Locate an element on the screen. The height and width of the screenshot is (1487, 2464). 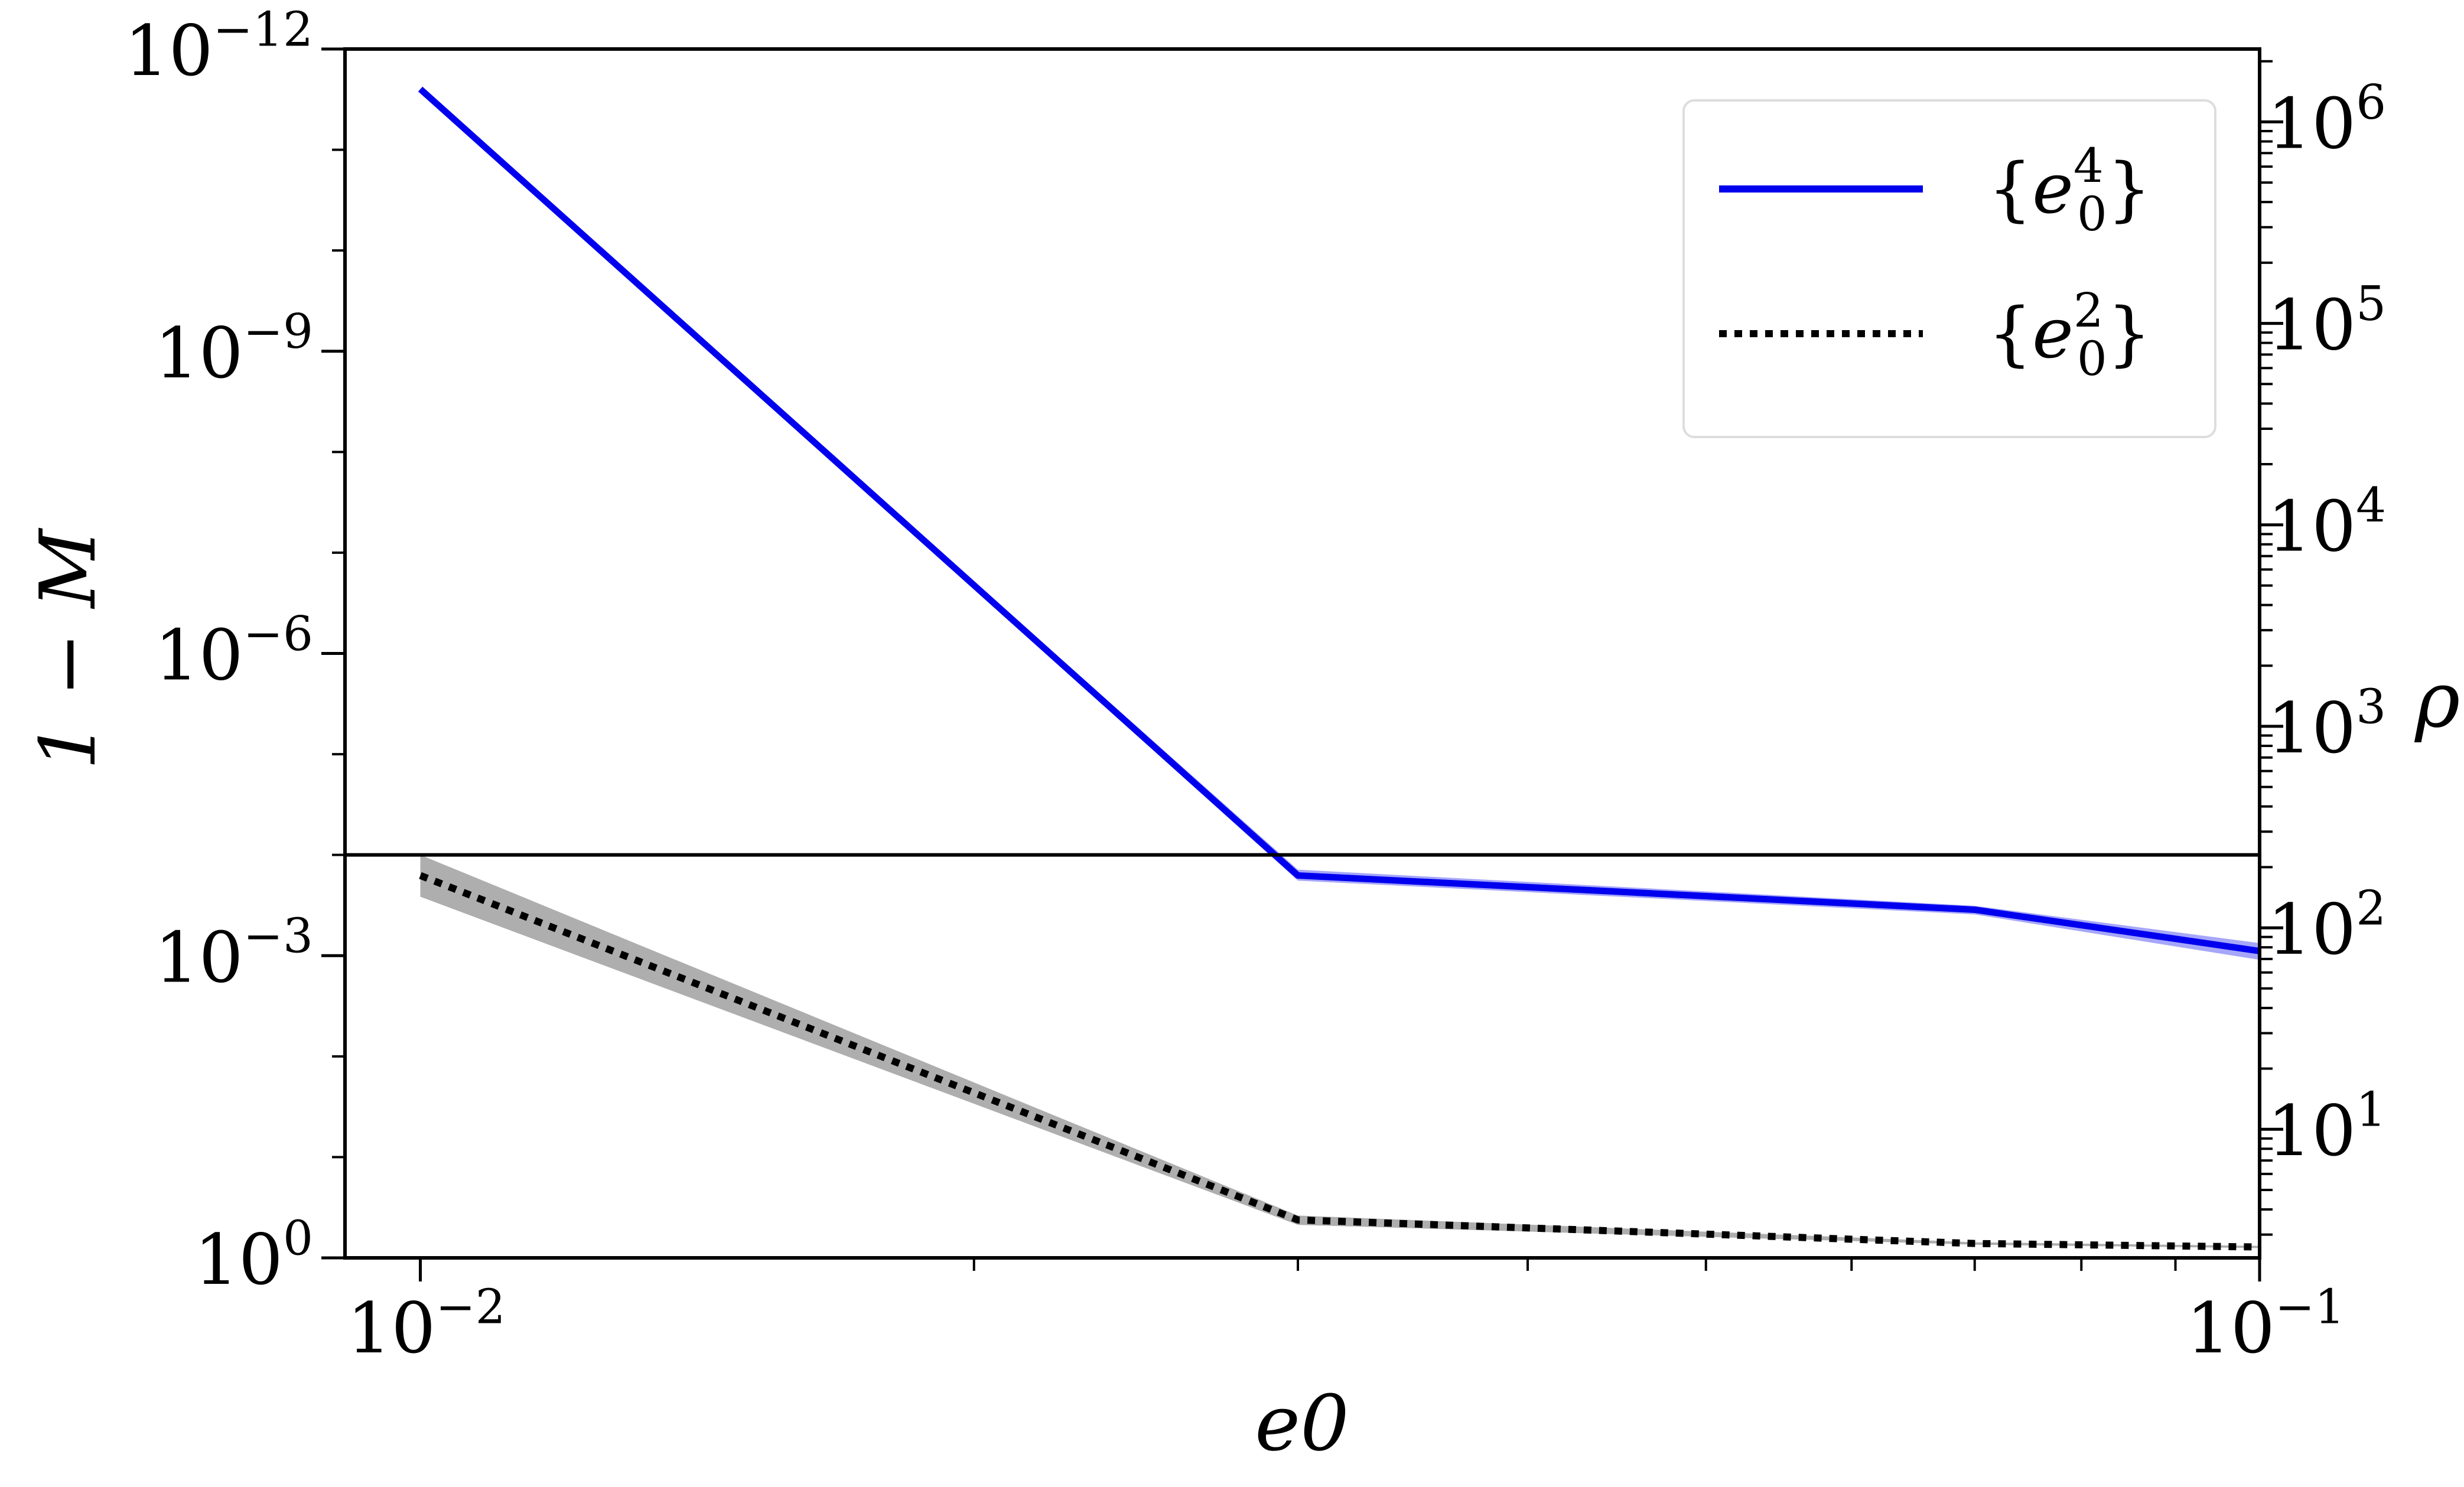
legend-label-1: {e2 0} is located at coordinates (2069, 335).